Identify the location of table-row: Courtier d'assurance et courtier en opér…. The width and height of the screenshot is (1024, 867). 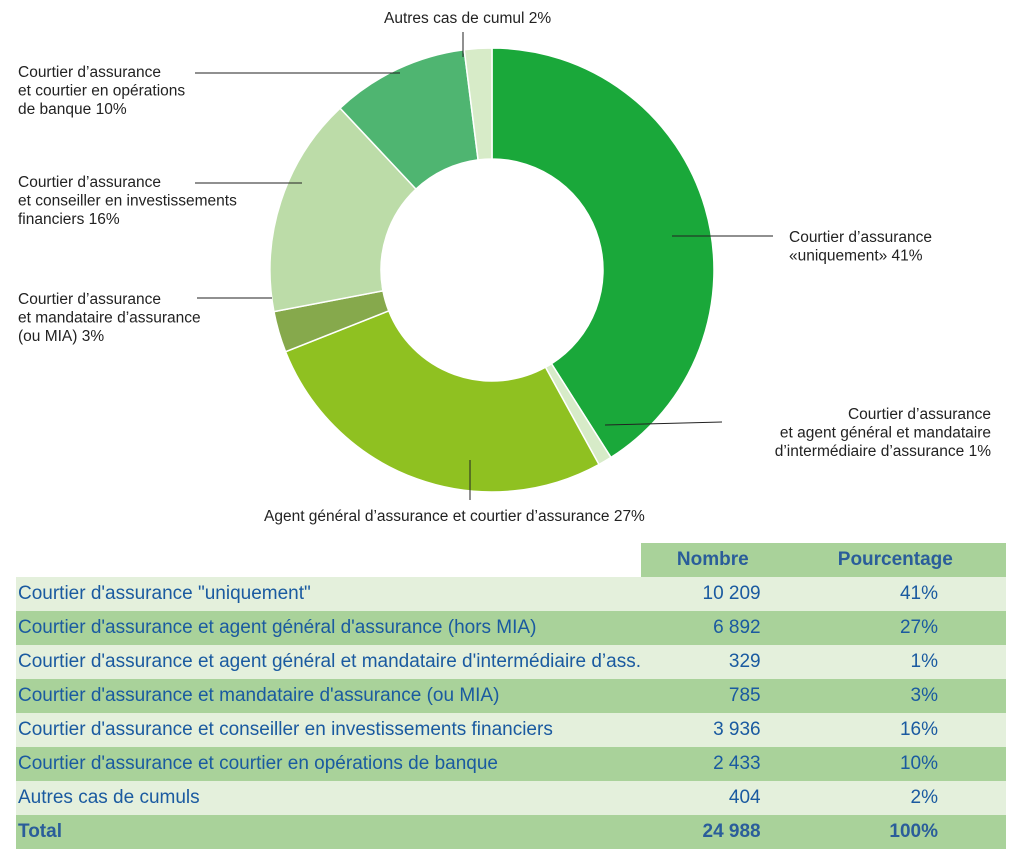
(511, 764).